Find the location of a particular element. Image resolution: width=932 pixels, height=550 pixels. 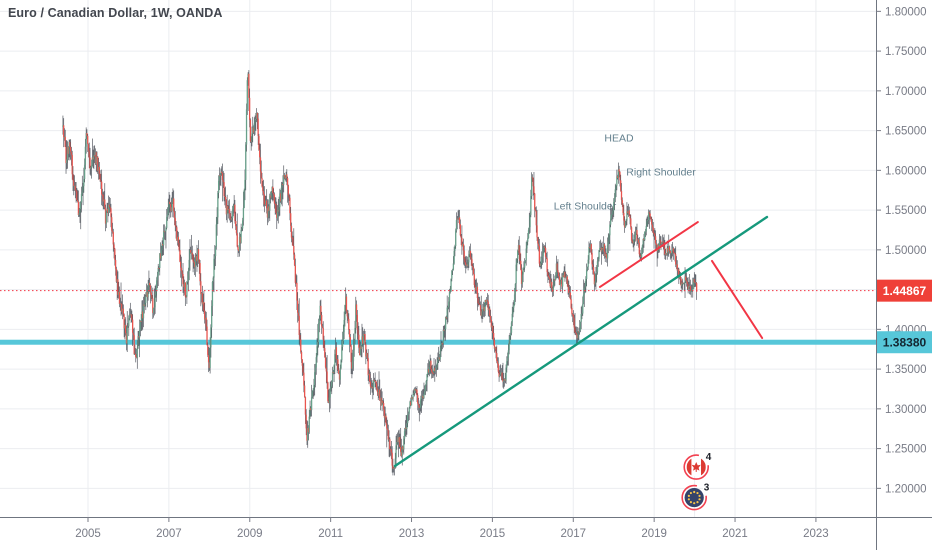

symbol-title: Euro / Canadian Dollar, 1W, OANDA is located at coordinates (115, 13).